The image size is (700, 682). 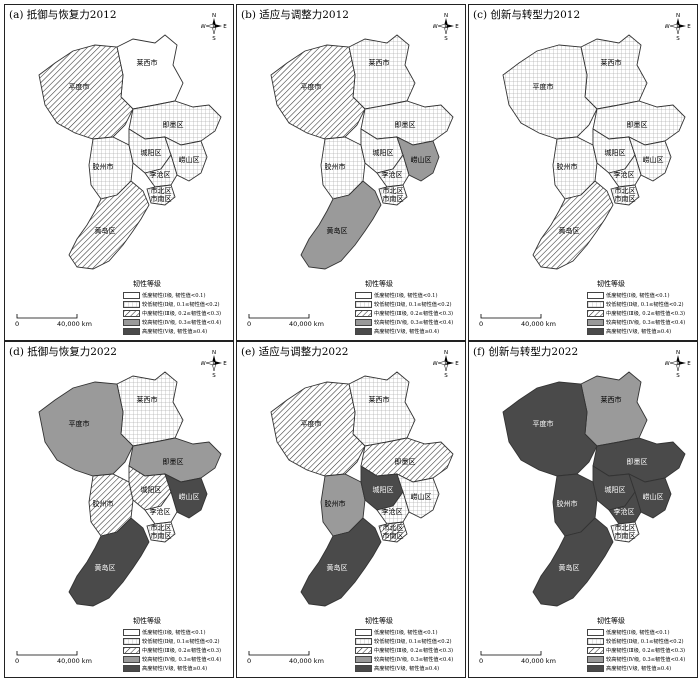 I want to click on legend-item: 中度韧性(Ⅲ级, 0.2≤韧性值<0.3), so click(x=408, y=650).